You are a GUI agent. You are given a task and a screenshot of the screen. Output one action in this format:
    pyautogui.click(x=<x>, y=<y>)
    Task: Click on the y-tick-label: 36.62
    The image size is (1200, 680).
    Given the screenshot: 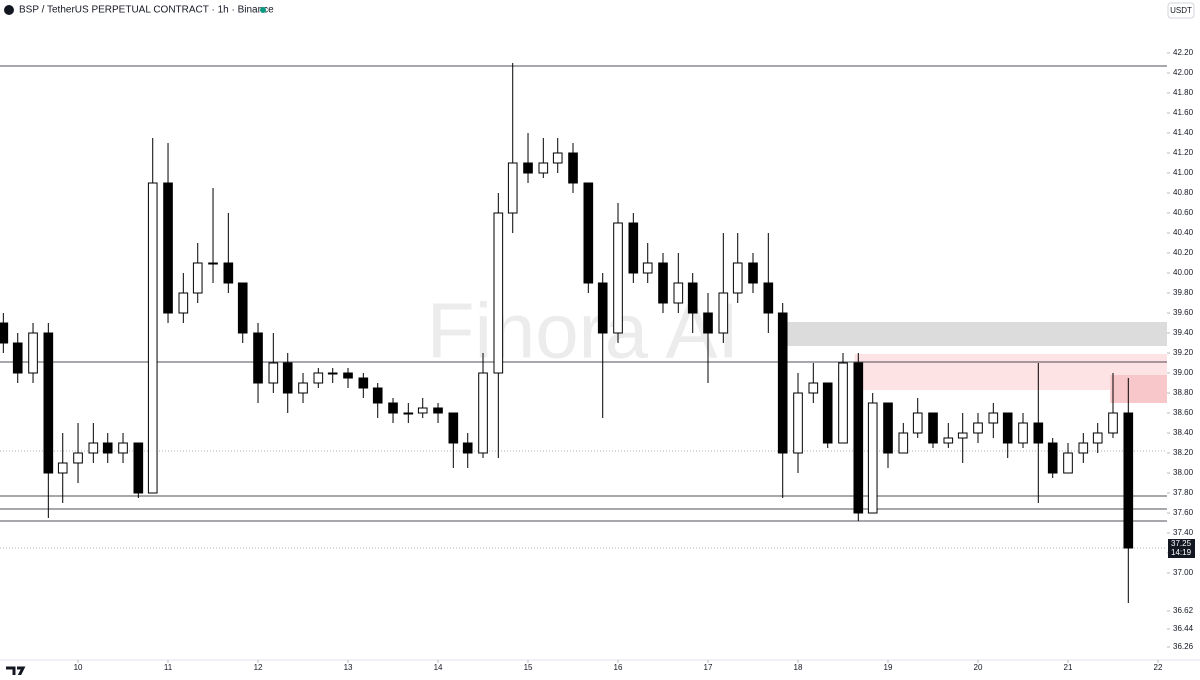 What is the action you would take?
    pyautogui.click(x=1183, y=610)
    